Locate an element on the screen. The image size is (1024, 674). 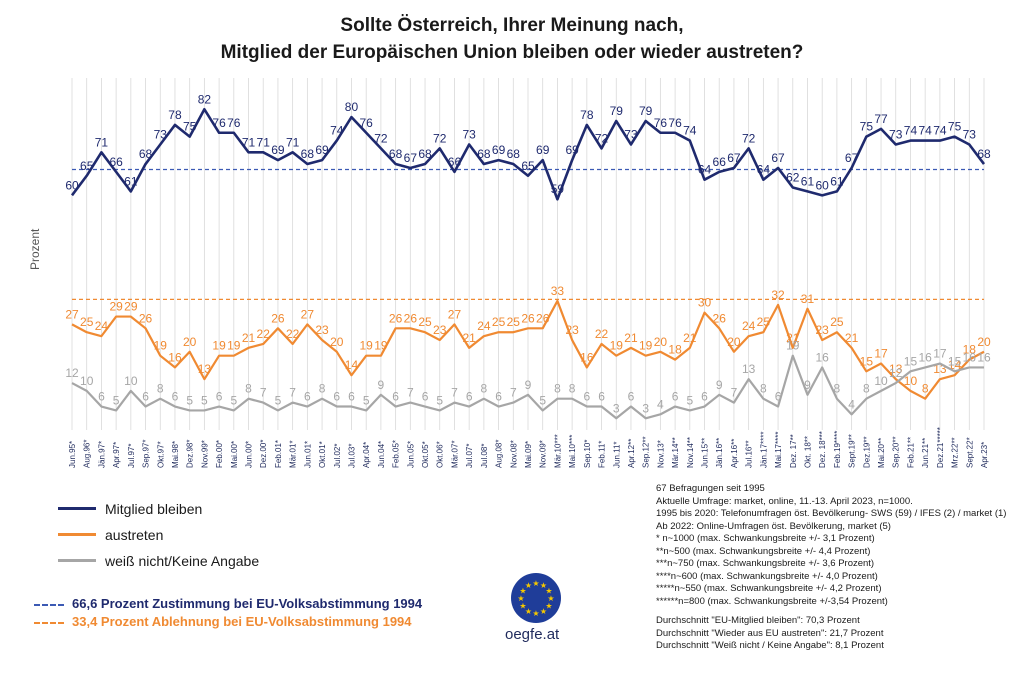
x-tick-label: Apr.23* is located at coordinates (984, 455).